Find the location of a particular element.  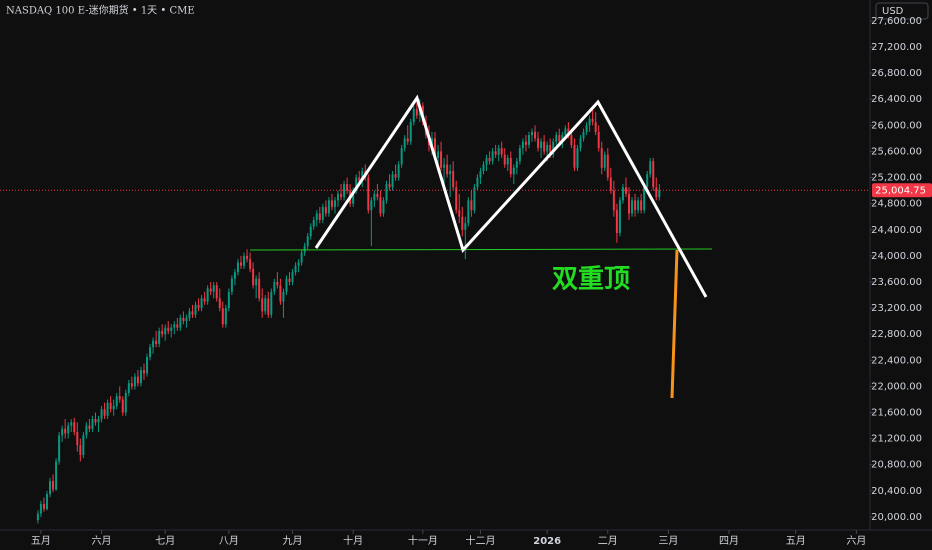

x-tick-label: 三月 is located at coordinates (668, 541).